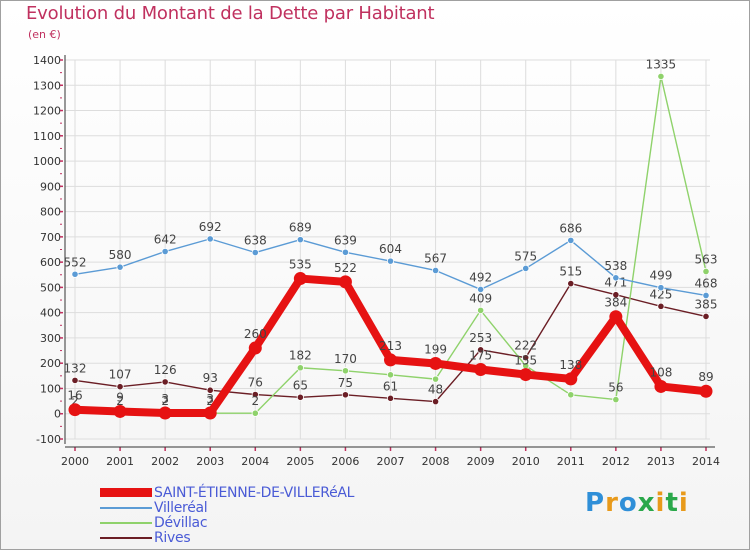 The width and height of the screenshot is (750, 550). What do you see at coordinates (595, 503) in the screenshot?
I see `logo-letter: P` at bounding box center [595, 503].